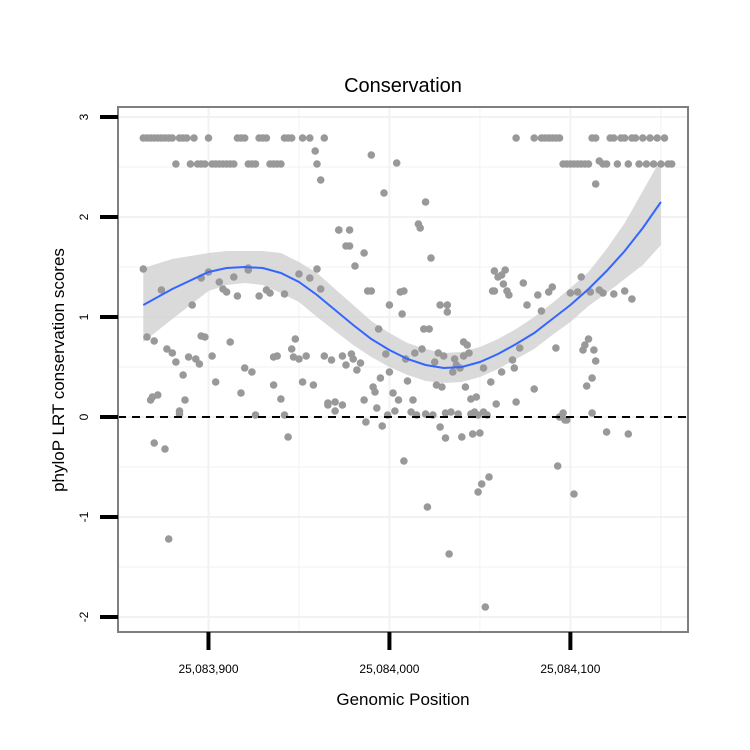 This screenshot has width=750, height=750. I want to click on x-axis-label: Genomic Position, so click(402, 699).